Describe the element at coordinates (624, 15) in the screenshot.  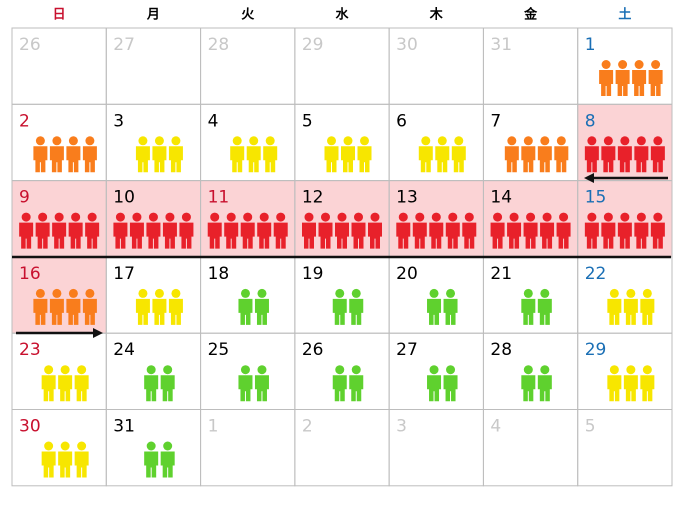
I see `weekday-label: 土` at that location.